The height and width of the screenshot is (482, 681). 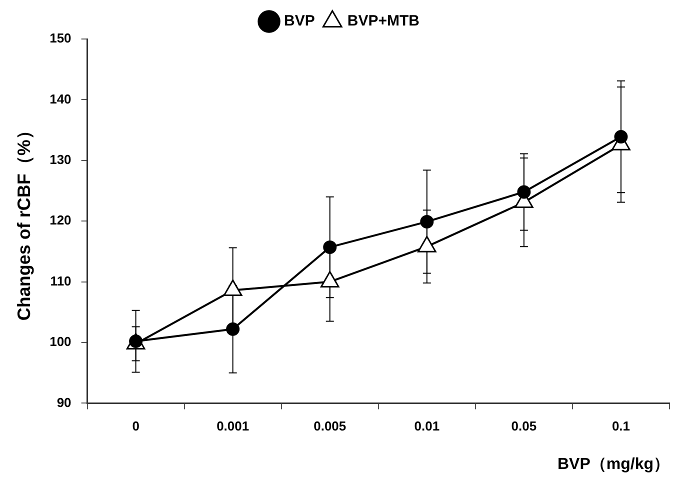 I want to click on x-axis-title: BVP（mg/kg）, so click(x=613, y=464).